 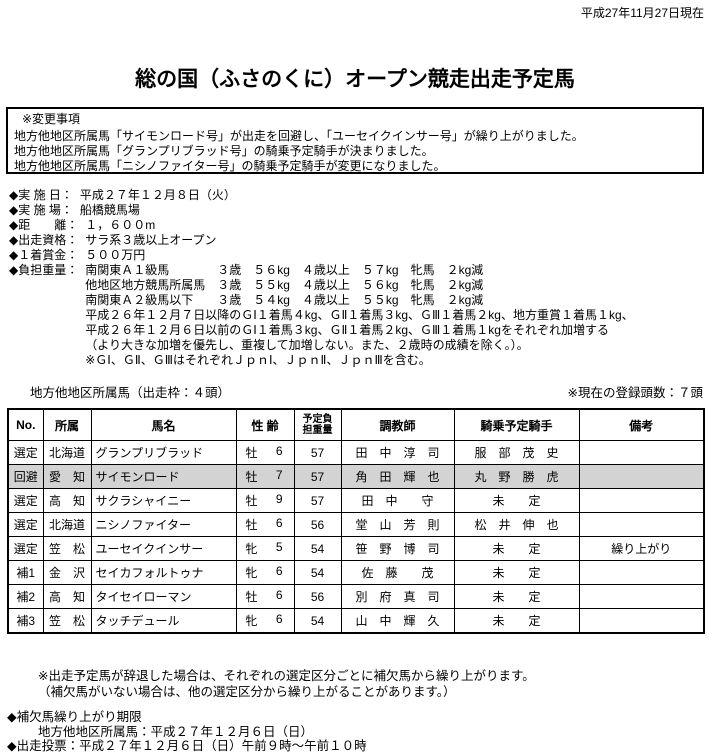 What do you see at coordinates (516, 524) in the screenshot?
I see `cell-jockey: 松 井 伸 也` at bounding box center [516, 524].